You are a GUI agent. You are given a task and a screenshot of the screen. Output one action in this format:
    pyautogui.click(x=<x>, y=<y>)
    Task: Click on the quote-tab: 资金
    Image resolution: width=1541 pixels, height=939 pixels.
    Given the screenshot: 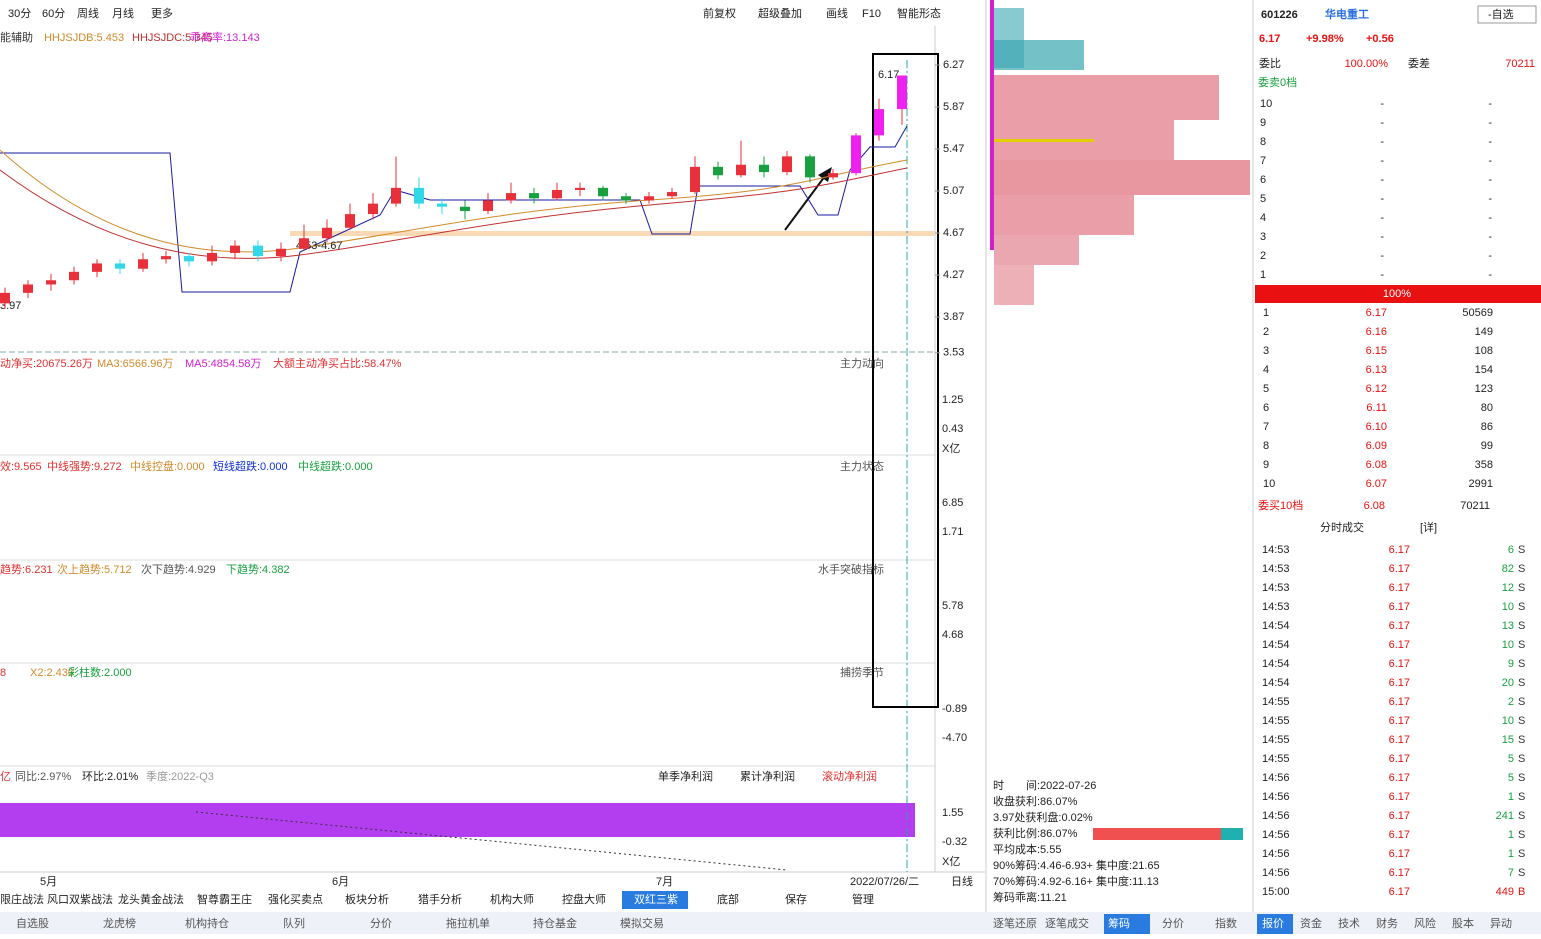 What is the action you would take?
    pyautogui.click(x=1311, y=923)
    